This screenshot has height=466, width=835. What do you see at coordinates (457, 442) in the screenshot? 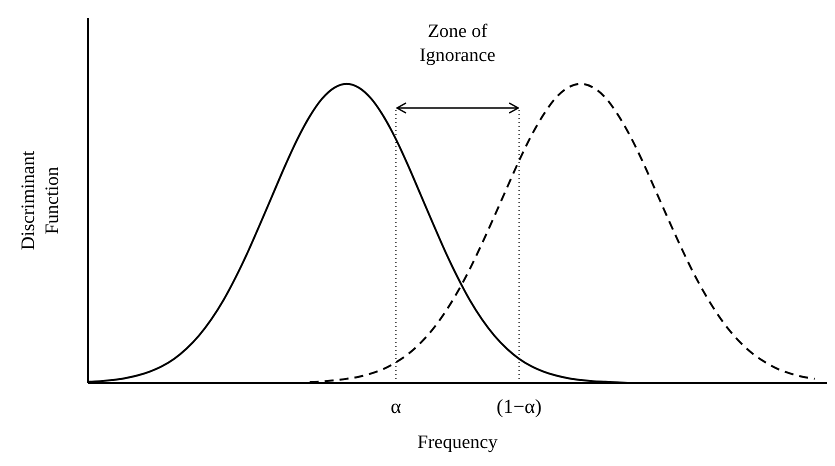
I see `x-axis-title: Frequency` at bounding box center [457, 442].